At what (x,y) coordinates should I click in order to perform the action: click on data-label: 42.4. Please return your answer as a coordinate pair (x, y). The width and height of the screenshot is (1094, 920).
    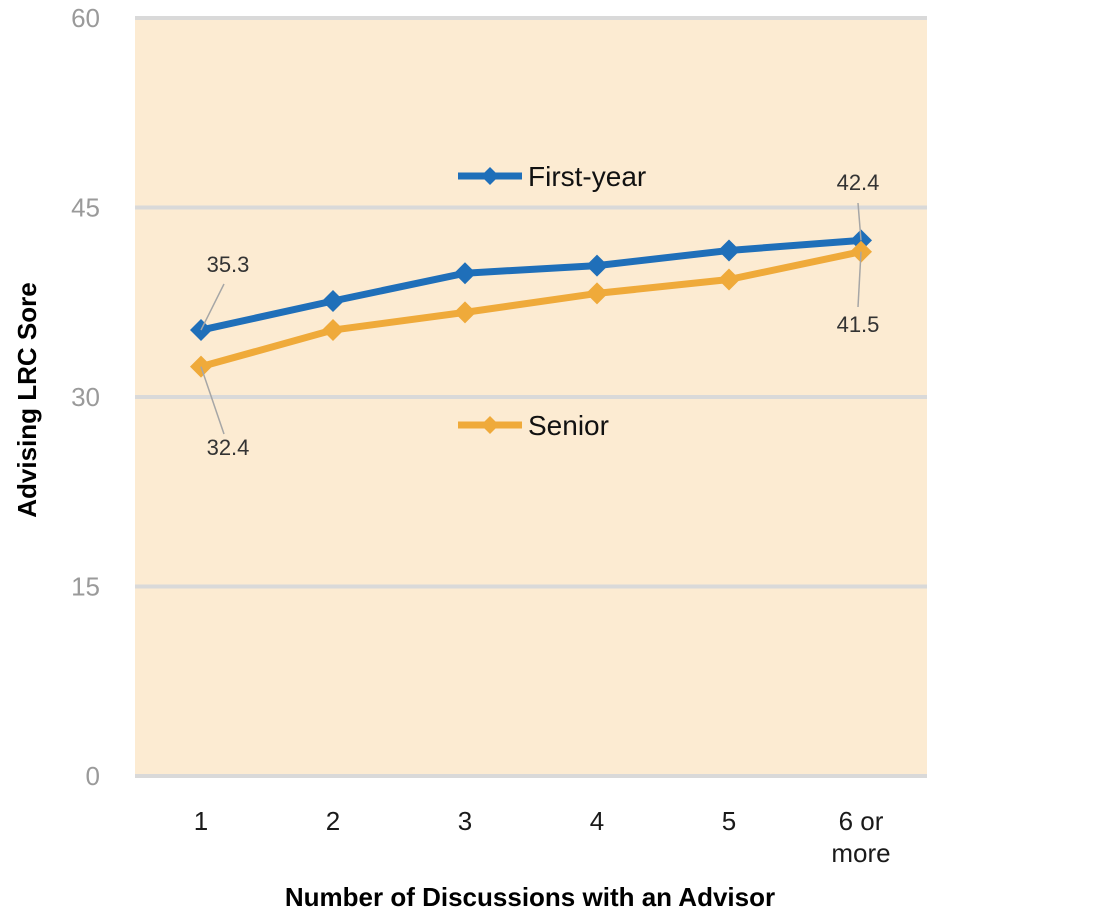
    Looking at the image, I should click on (858, 205).